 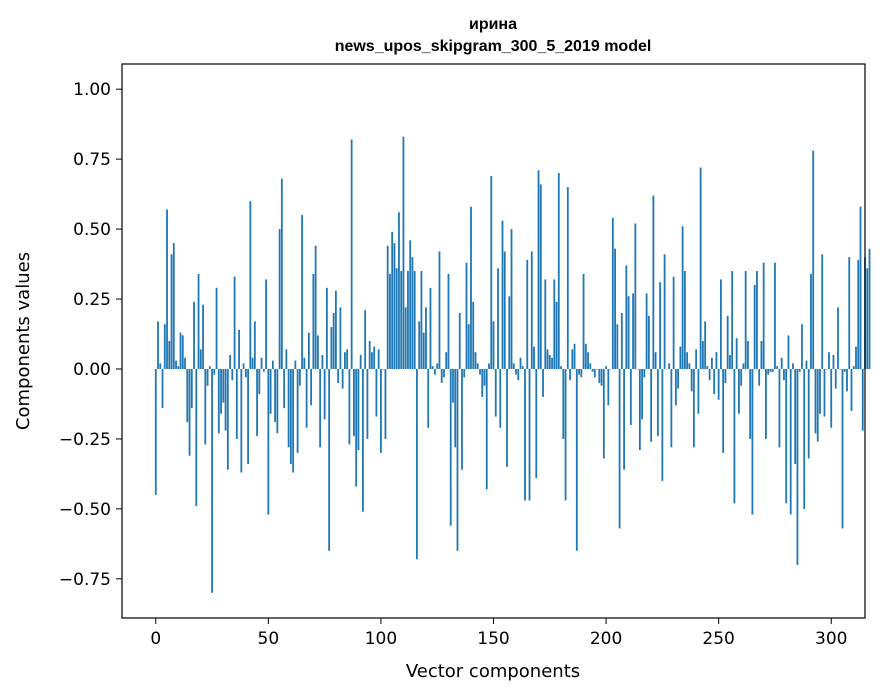 What do you see at coordinates (718, 639) in the screenshot?
I see `x-tick-label: 250` at bounding box center [718, 639].